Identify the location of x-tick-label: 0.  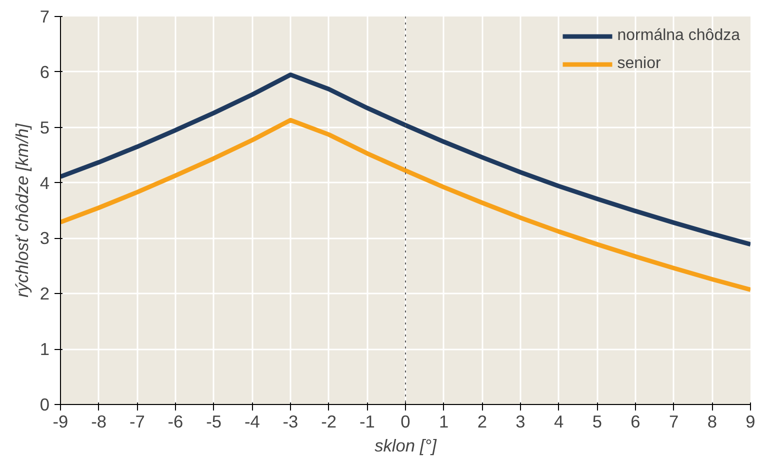
(405, 422).